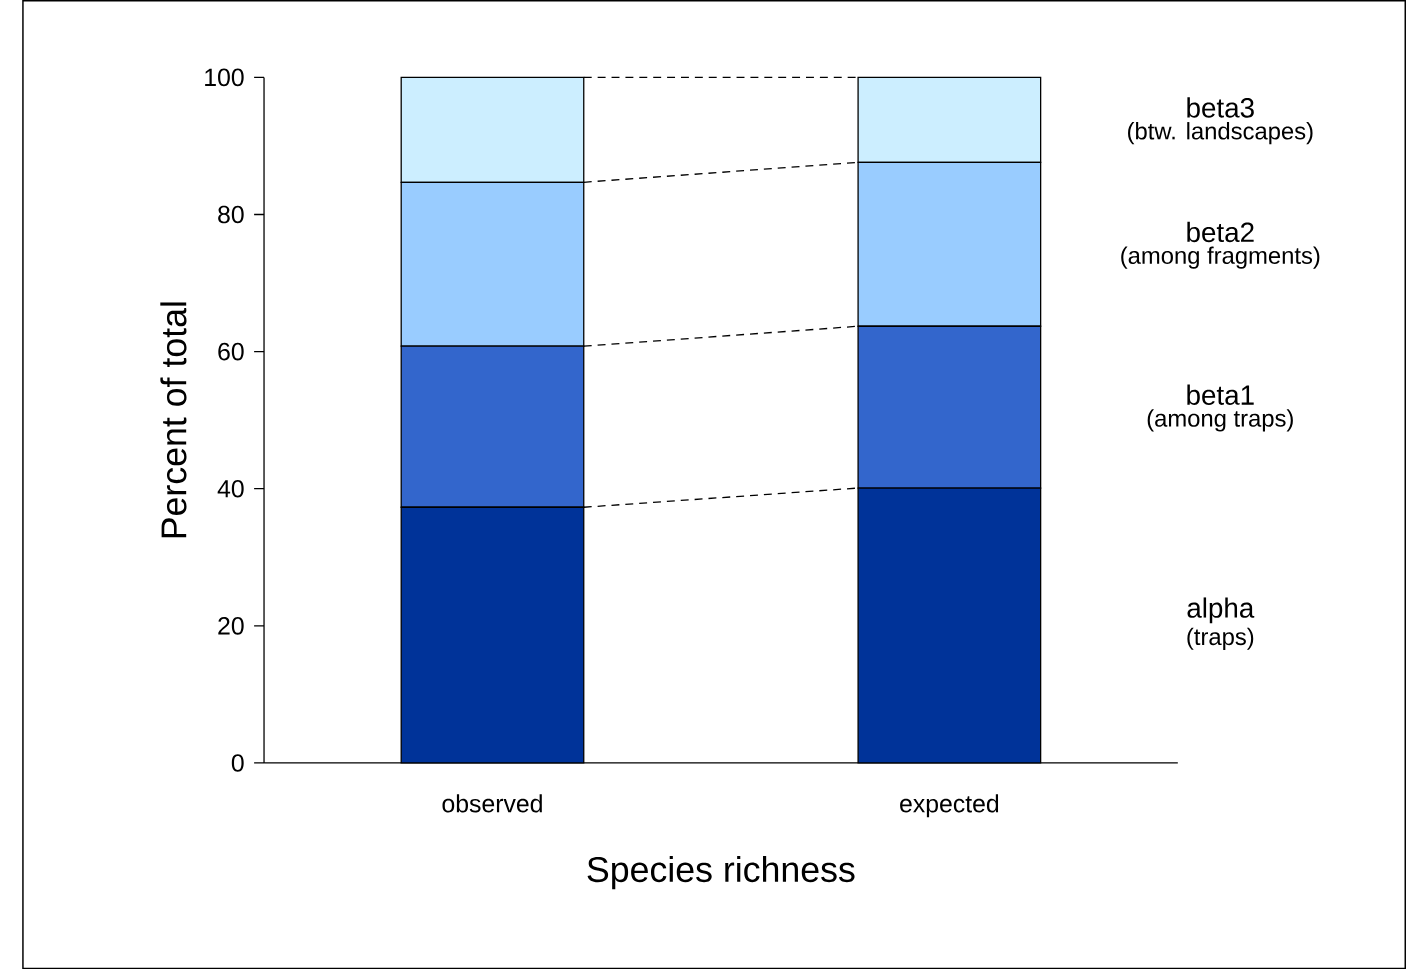 The image size is (1406, 969). Describe the element at coordinates (1220, 257) in the screenshot. I see `annotation: (among fragments)` at that location.